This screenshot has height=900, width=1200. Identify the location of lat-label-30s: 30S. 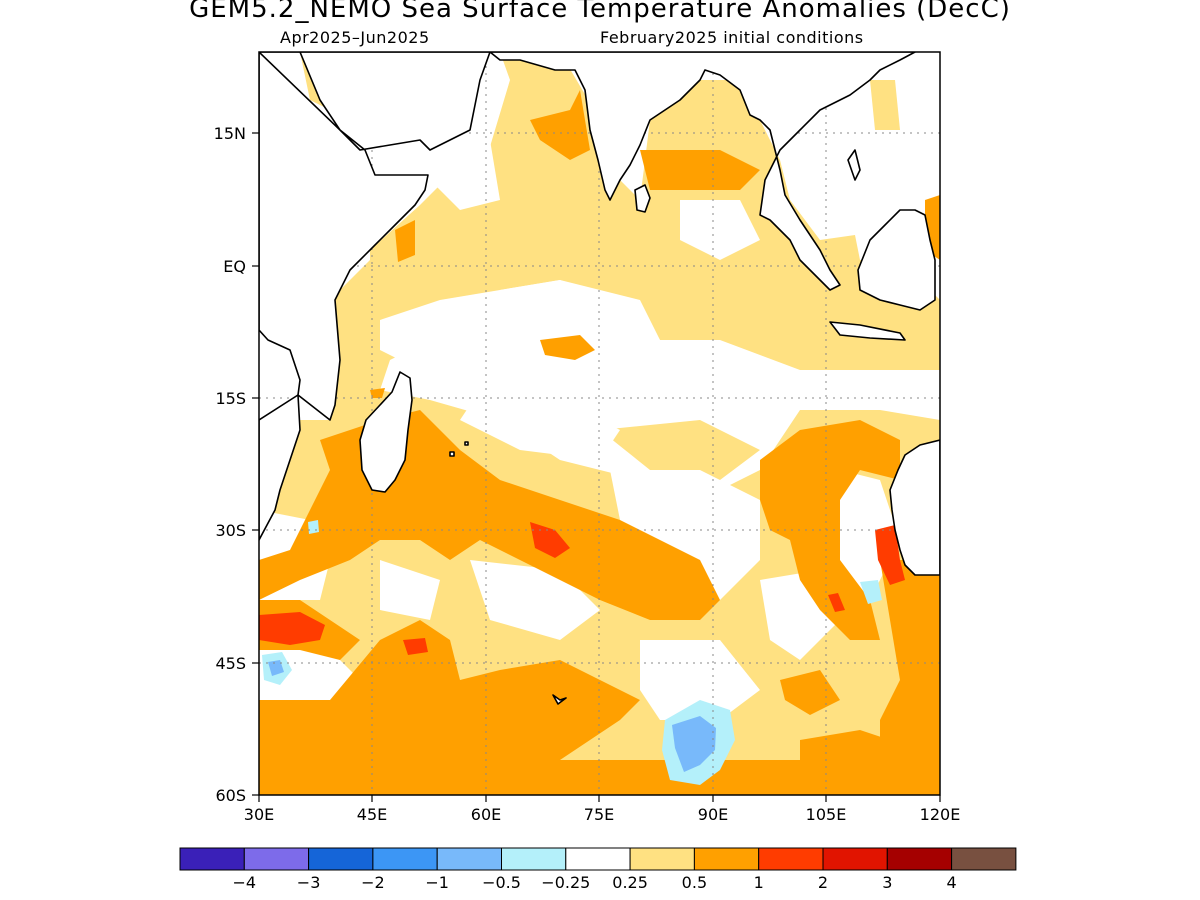
(230, 530).